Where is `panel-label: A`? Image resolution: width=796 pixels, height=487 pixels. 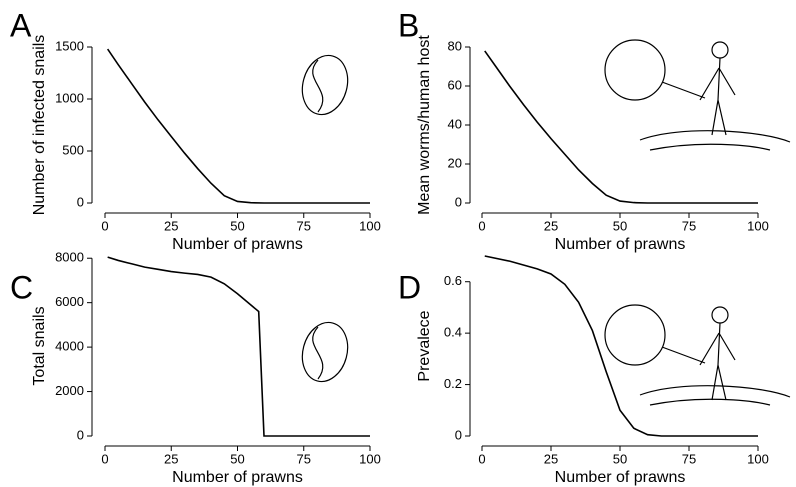
panel-label: A is located at coordinates (21, 25).